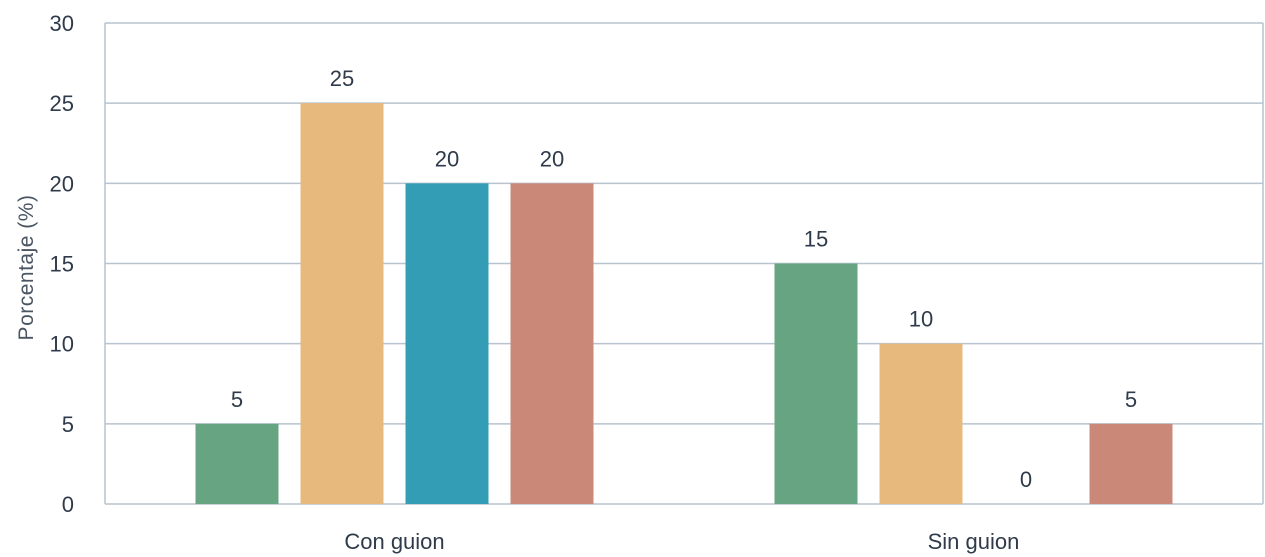 Image resolution: width=1265 pixels, height=557 pixels. What do you see at coordinates (62, 183) in the screenshot?
I see `y-tick-label: 20` at bounding box center [62, 183].